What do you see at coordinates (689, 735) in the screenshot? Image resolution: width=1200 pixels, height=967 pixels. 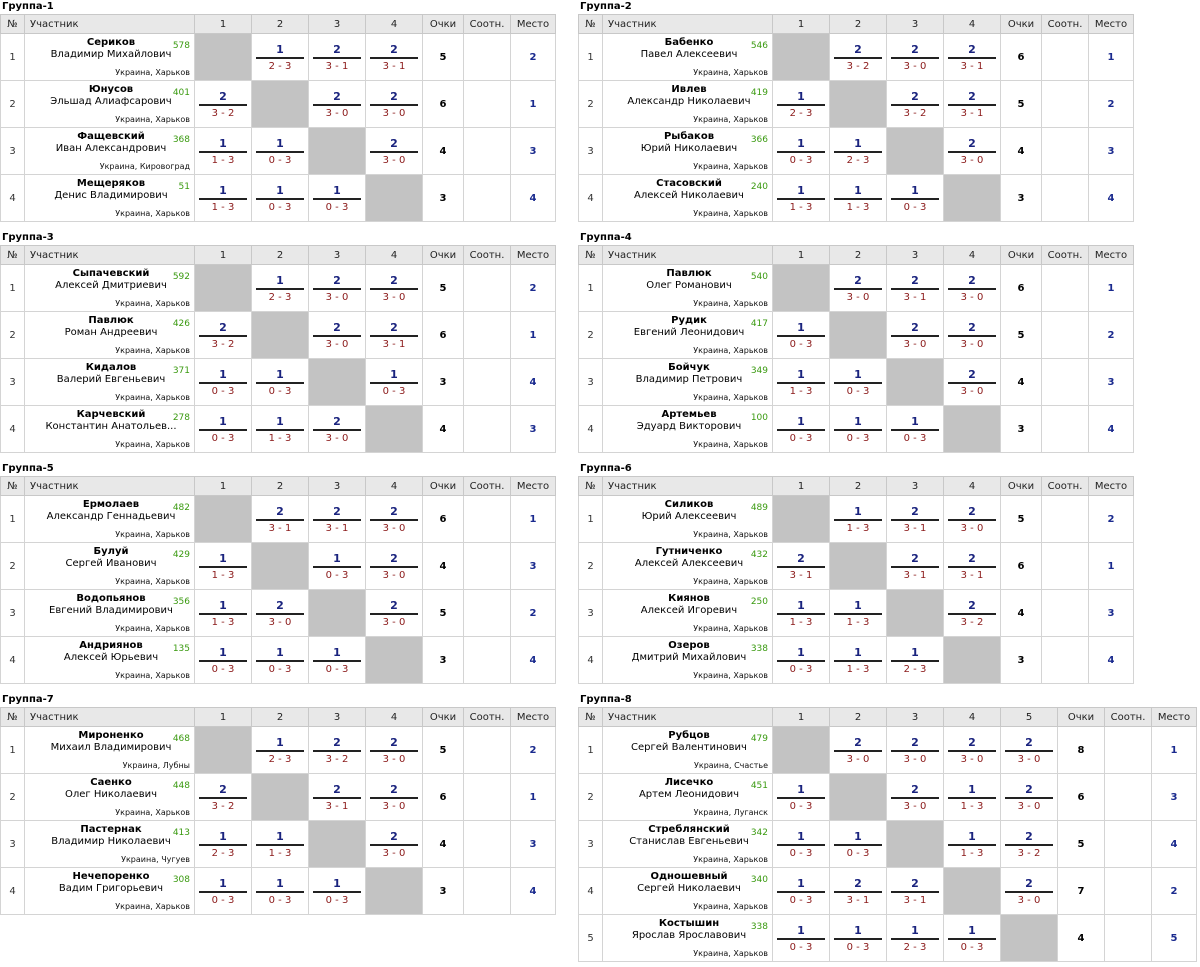 I see `player-last-name: Рубцов` at bounding box center [689, 735].